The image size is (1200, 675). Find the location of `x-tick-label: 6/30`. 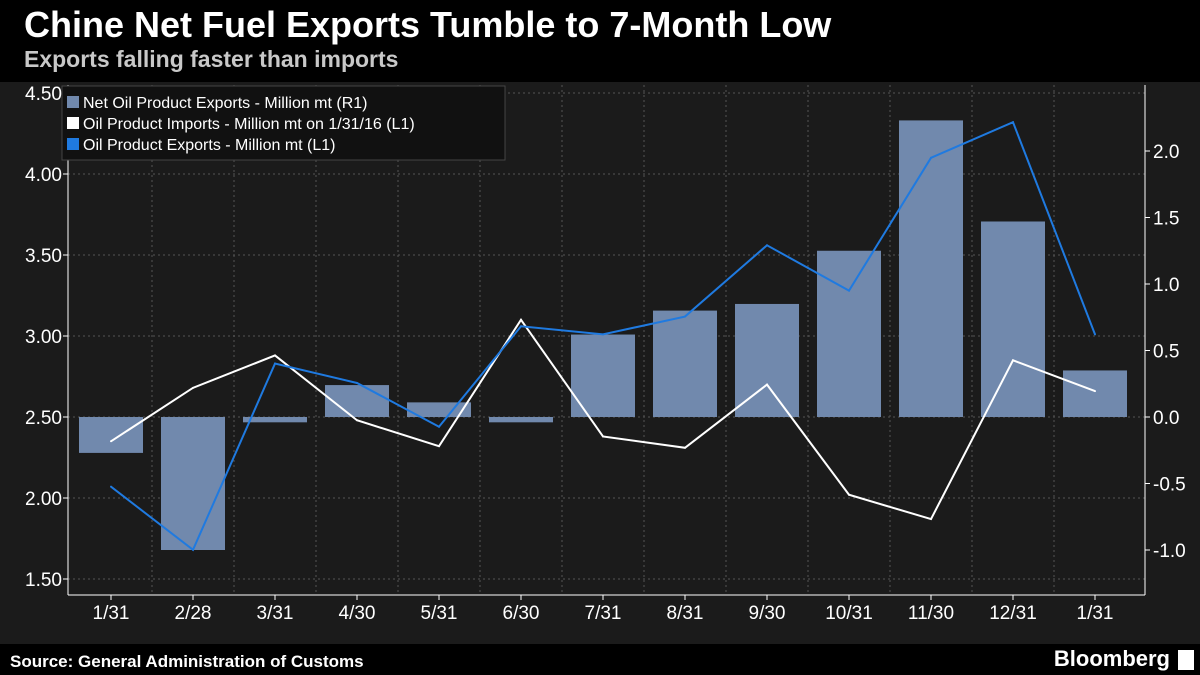

x-tick-label: 6/30 is located at coordinates (521, 613).